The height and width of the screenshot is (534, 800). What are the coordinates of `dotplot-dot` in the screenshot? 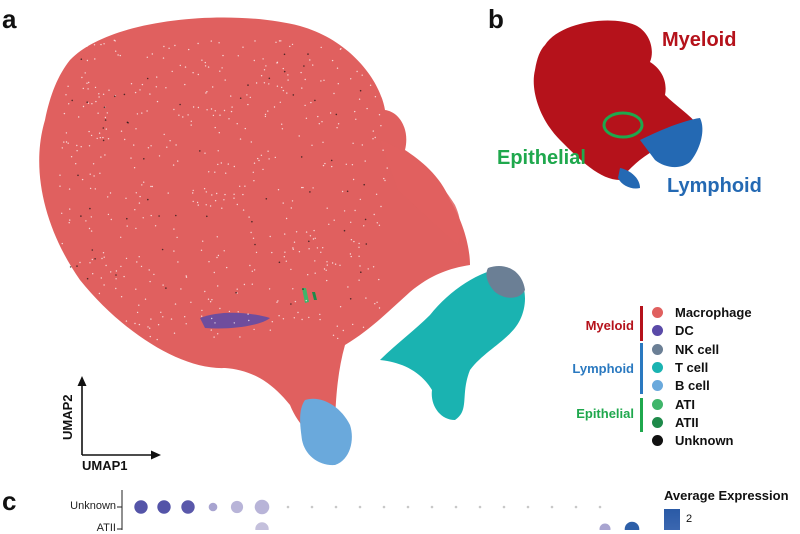 It's located at (262, 507).